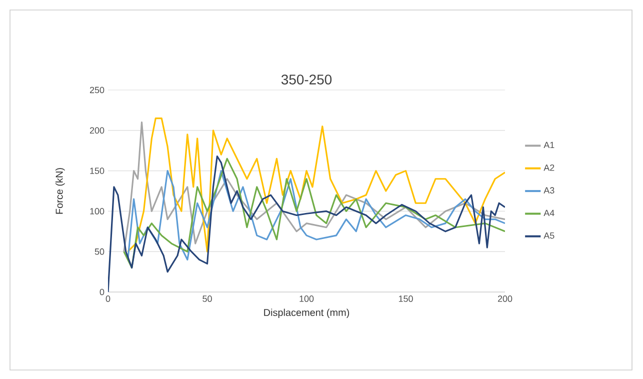  What do you see at coordinates (307, 299) in the screenshot?
I see `x-tick-label: 100` at bounding box center [307, 299].